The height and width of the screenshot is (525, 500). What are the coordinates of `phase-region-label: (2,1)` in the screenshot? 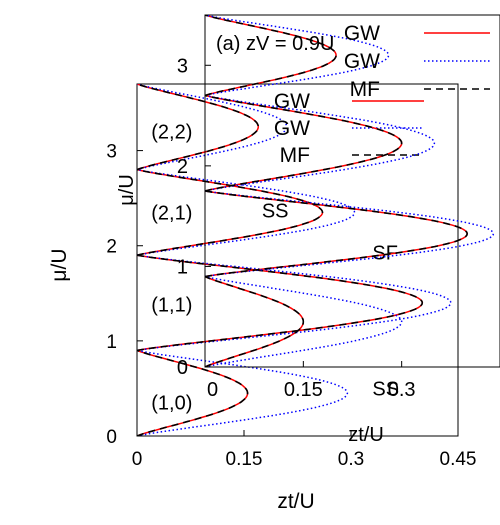 It's located at (171, 213).